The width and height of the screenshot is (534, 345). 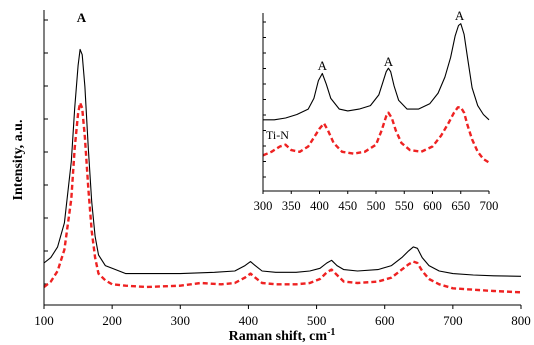 What do you see at coordinates (277, 135) in the screenshot?
I see `ti-n-label: Ti-N` at bounding box center [277, 135].